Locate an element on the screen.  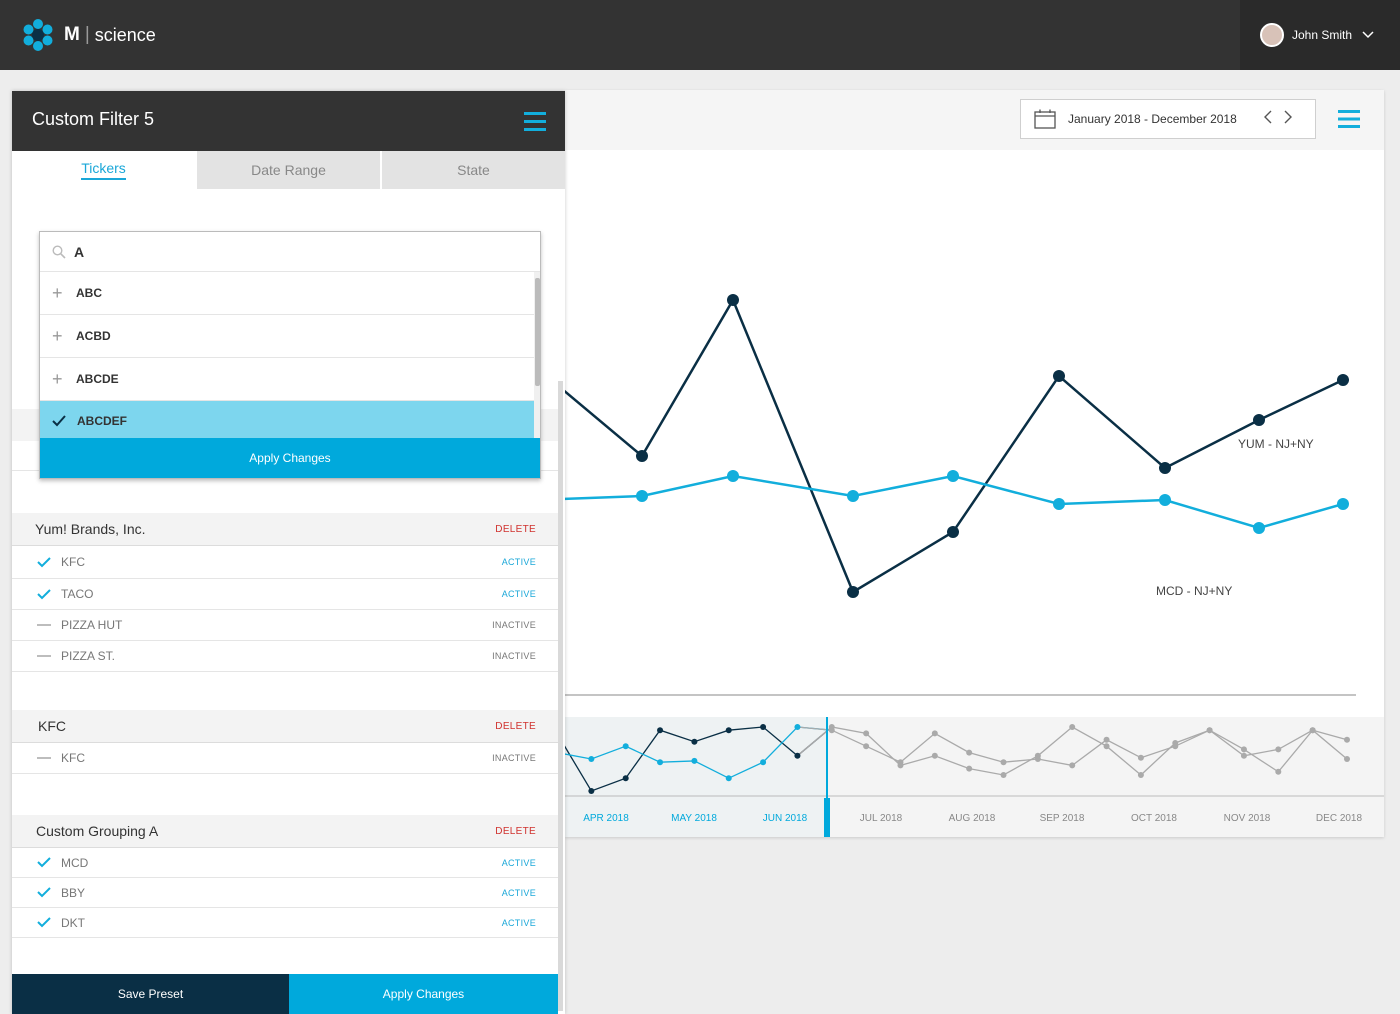
series-label: YUM - NJ+NY is located at coordinates (1276, 444).